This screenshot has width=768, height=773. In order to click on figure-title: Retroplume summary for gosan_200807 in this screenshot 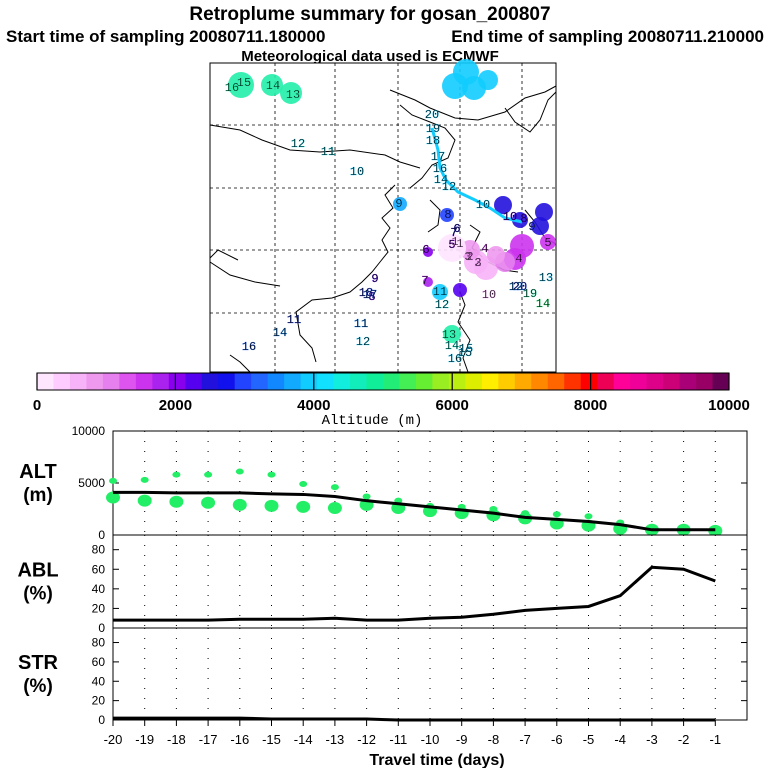, I will do `click(369, 14)`.